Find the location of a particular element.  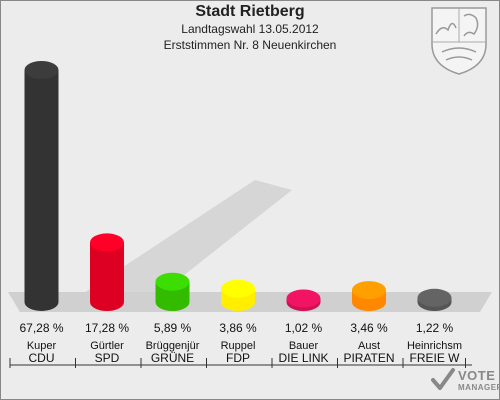

bar-piraten is located at coordinates (369, 296).